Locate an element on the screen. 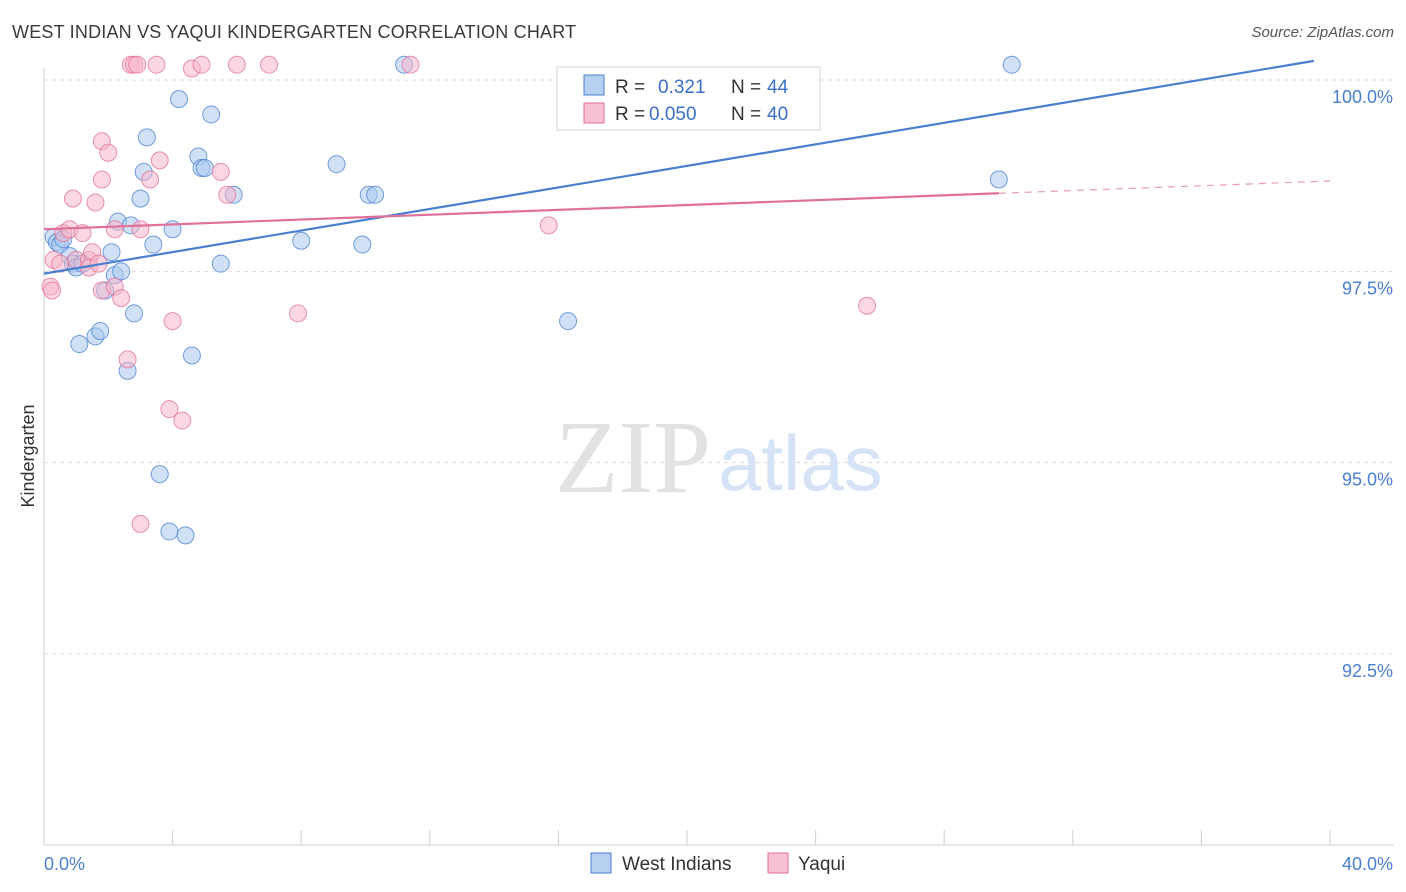  yaqui-trend-line is located at coordinates (521, 211).